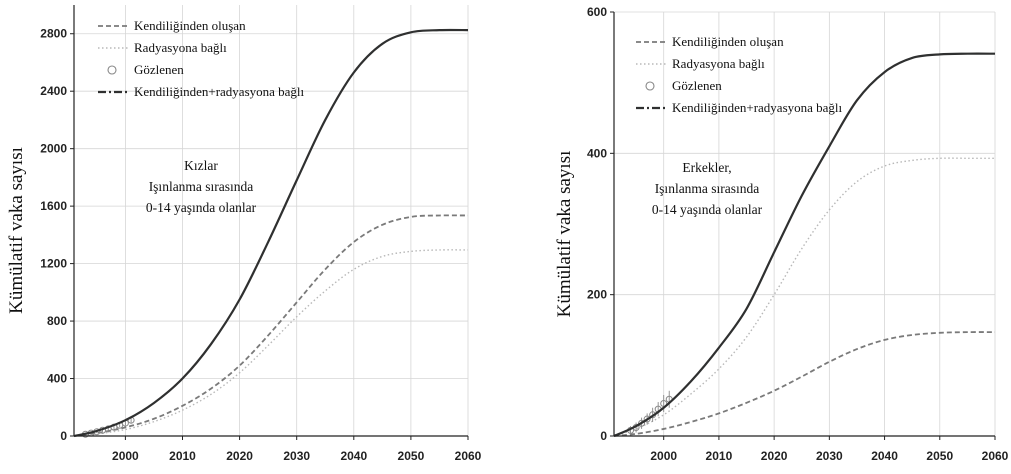  Describe the element at coordinates (53, 264) in the screenshot. I see `y-tick-label: 1200` at that location.